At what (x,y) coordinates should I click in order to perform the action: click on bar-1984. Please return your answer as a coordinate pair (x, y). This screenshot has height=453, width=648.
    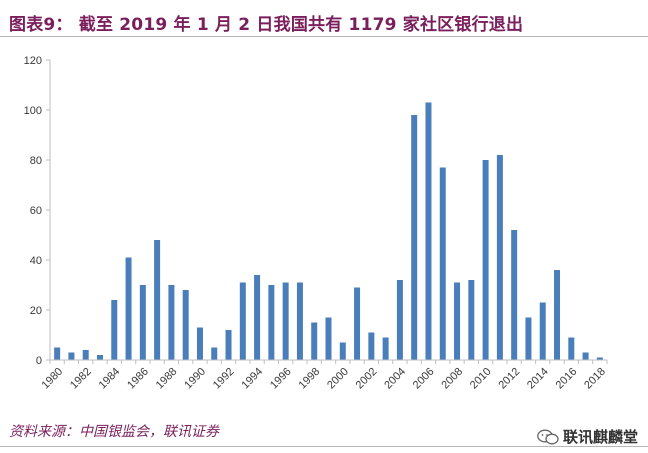
    Looking at the image, I should click on (114, 330).